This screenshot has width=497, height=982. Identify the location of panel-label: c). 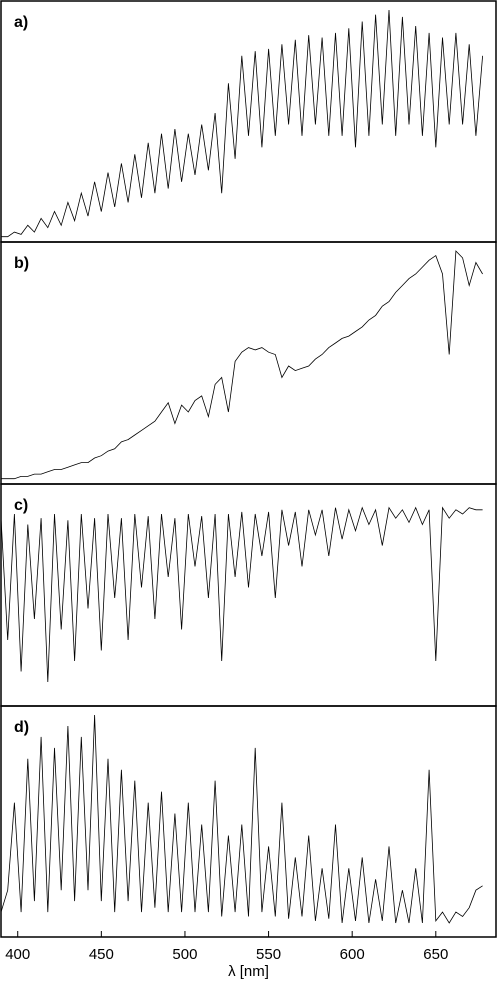
(21, 505).